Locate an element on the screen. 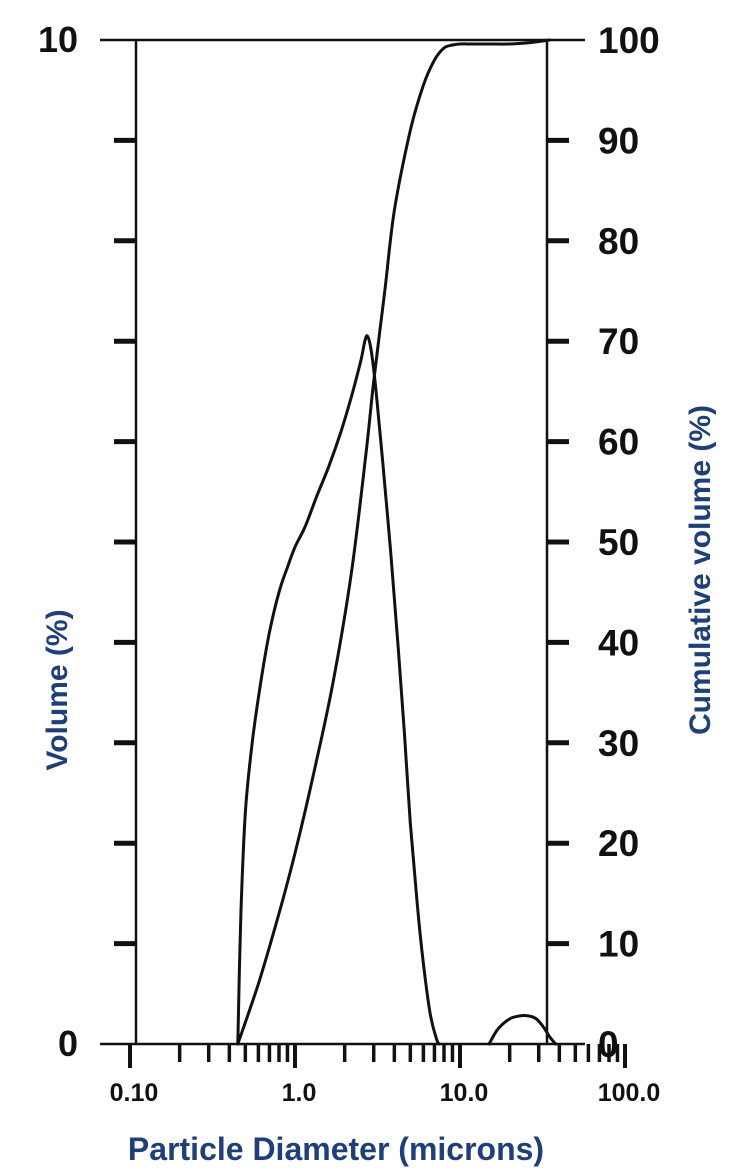 The height and width of the screenshot is (1170, 738). right-y-tick-label: 100 is located at coordinates (629, 40).